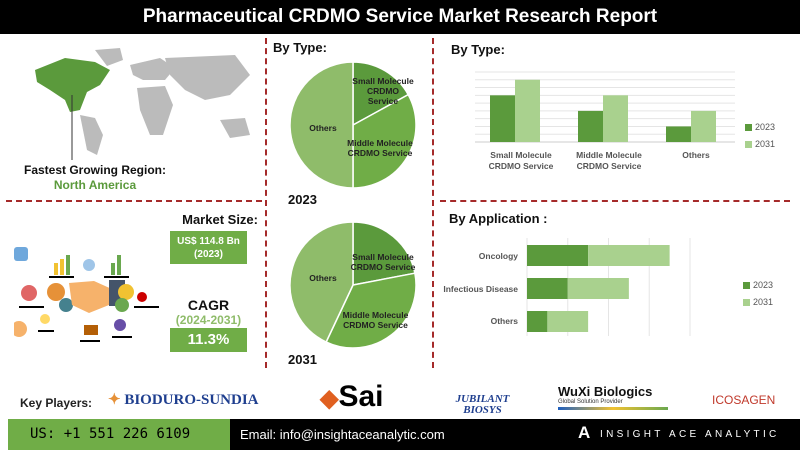  I want to click on y-tick-label: Infectious Disease, so click(480, 289).